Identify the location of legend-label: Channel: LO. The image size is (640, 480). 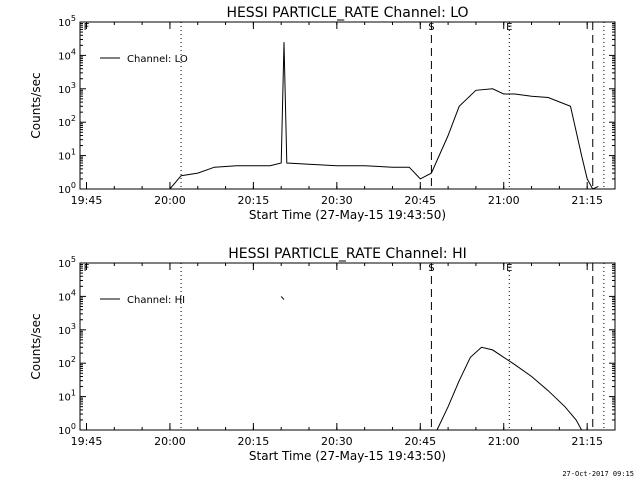
(157, 59).